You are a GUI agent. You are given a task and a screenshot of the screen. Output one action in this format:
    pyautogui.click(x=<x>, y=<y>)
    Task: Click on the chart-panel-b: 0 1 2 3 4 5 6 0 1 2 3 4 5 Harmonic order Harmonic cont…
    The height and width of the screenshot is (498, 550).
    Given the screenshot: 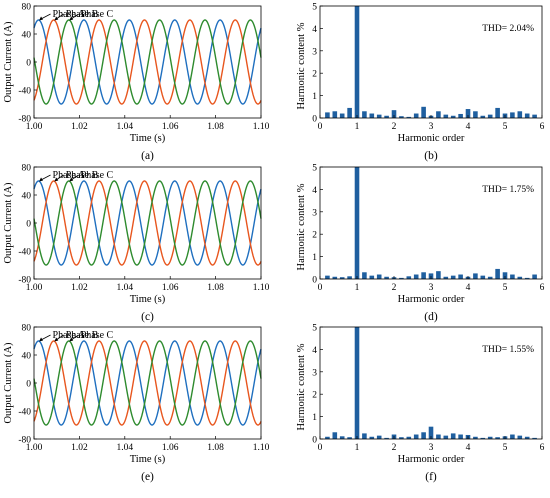 What is the action you would take?
    pyautogui.click(x=420, y=83)
    